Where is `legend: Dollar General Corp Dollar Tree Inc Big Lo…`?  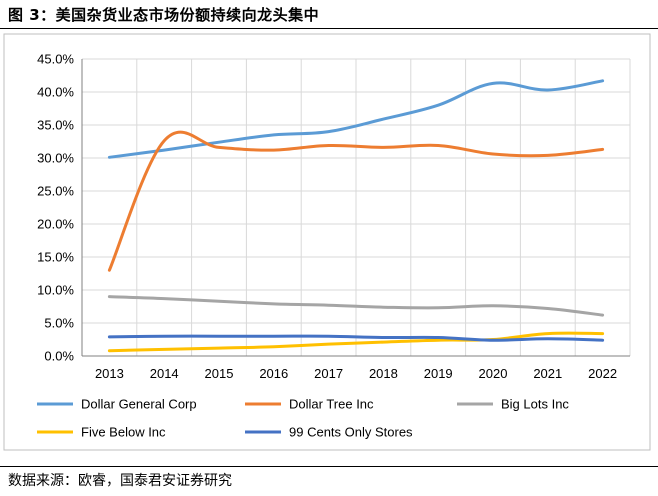 legend: Dollar General Corp Dollar Tree Inc Big Lo… is located at coordinates (303, 418).